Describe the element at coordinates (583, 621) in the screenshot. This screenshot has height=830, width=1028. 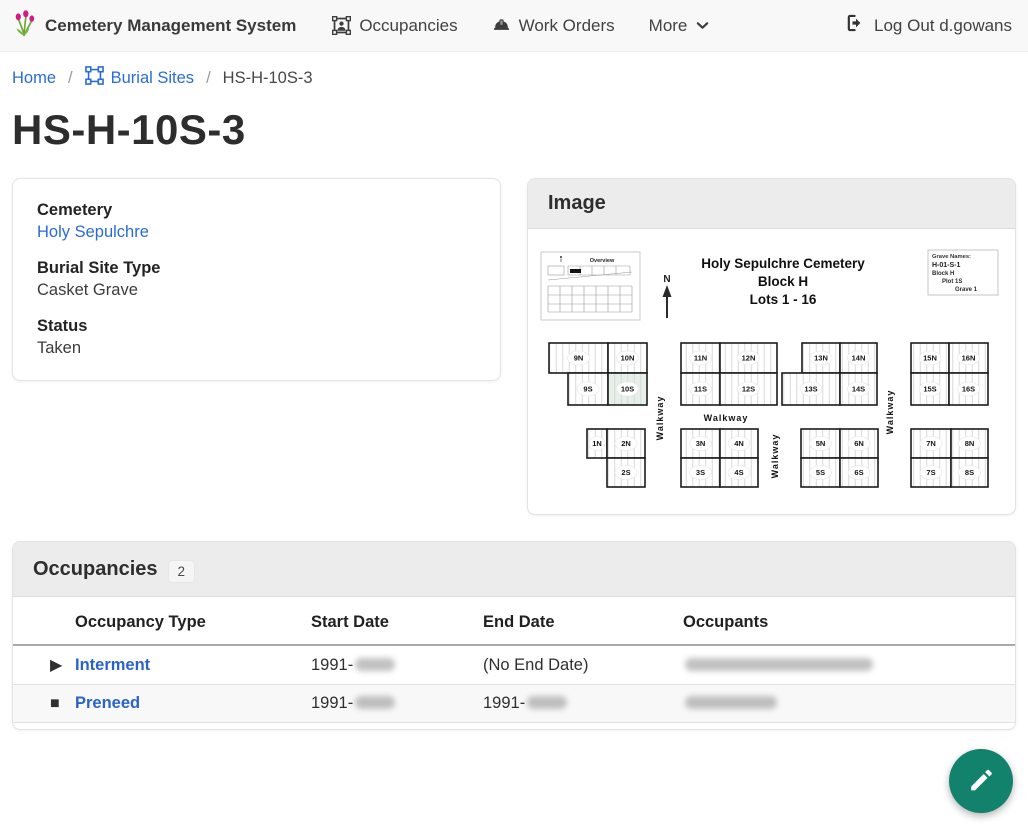
I see `column-header-end: End Date` at that location.